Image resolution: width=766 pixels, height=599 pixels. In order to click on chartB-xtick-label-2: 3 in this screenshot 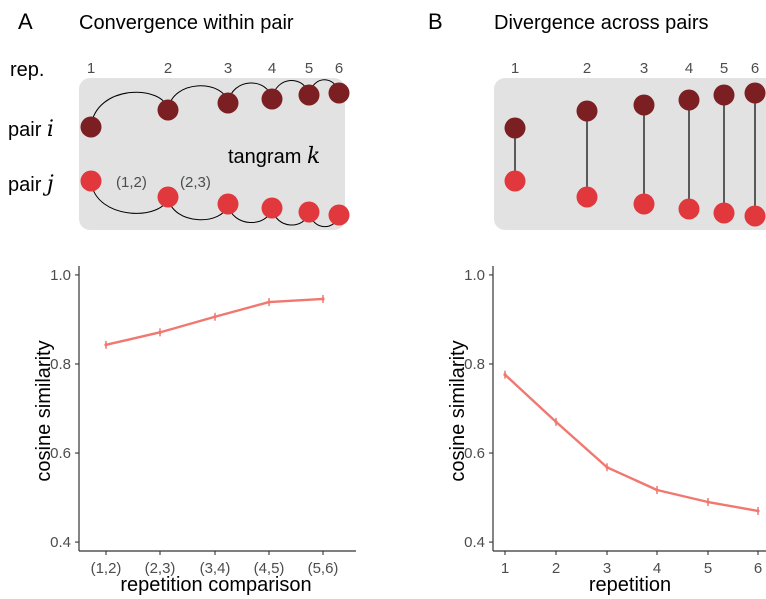, I will do `click(607, 568)`.